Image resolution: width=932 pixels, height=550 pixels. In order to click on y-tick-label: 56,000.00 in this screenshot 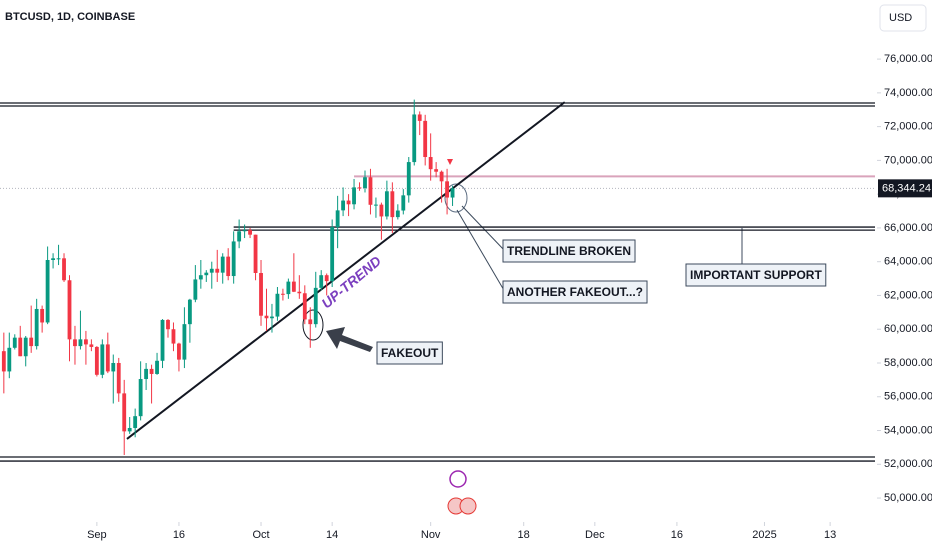, I will do `click(908, 397)`.